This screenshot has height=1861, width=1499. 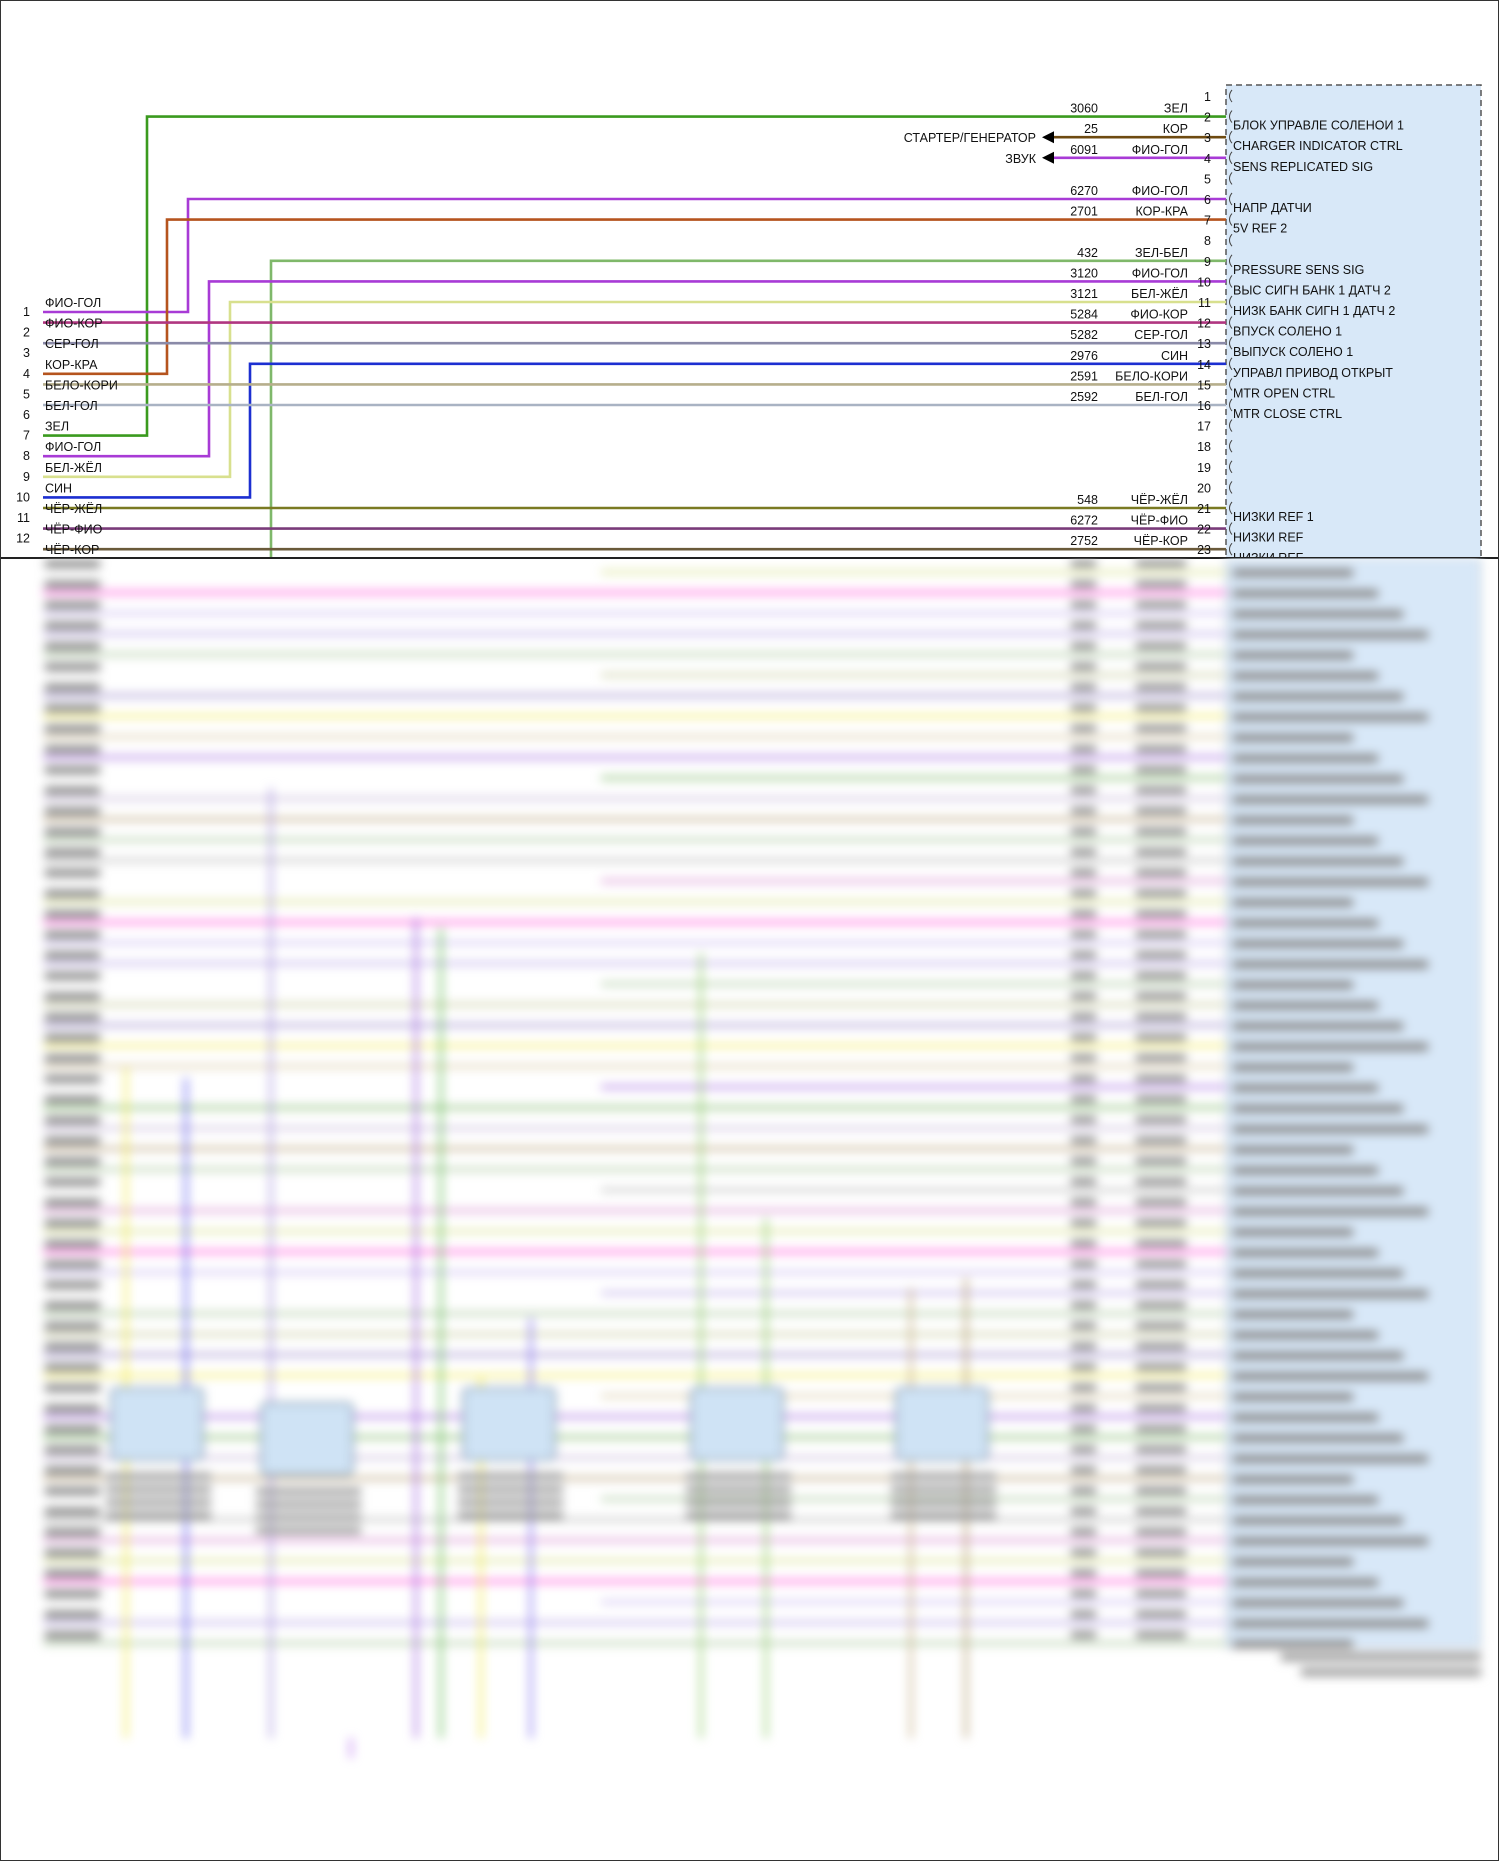 I want to click on module-pin-number: 21, so click(x=1204, y=509).